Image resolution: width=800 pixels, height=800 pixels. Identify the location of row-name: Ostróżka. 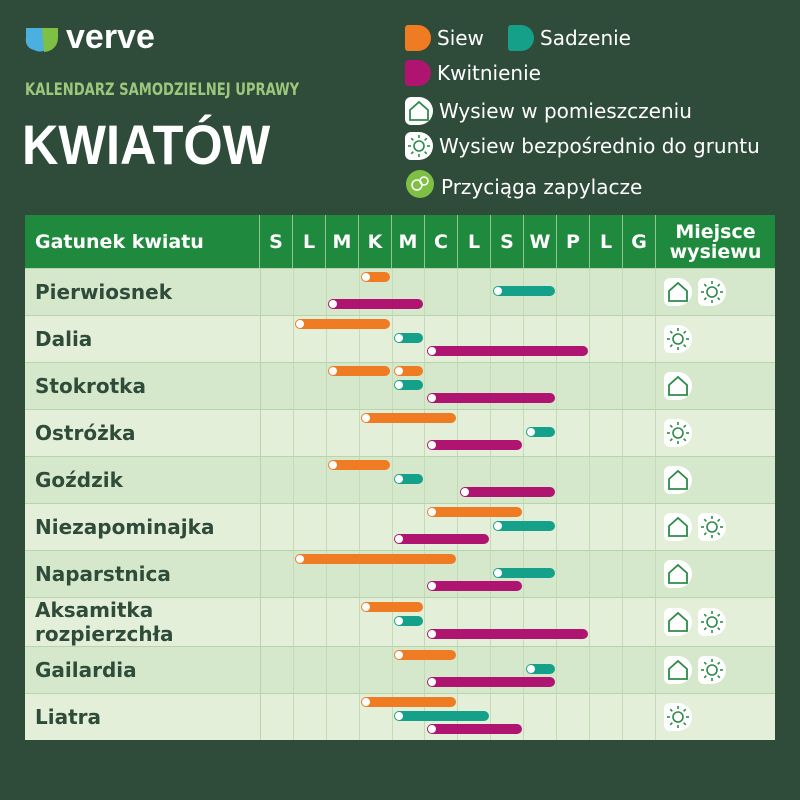
(143, 433).